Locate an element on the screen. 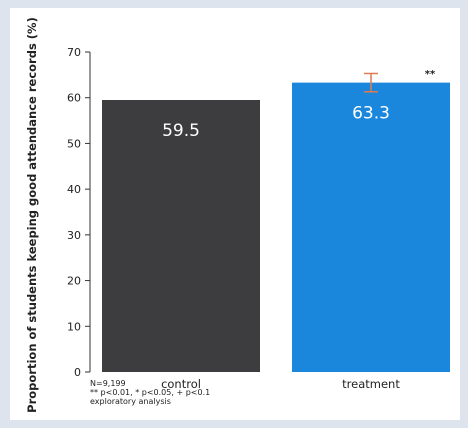 The image size is (468, 428). footnote-exploratory: exploratory analysis is located at coordinates (130, 401).